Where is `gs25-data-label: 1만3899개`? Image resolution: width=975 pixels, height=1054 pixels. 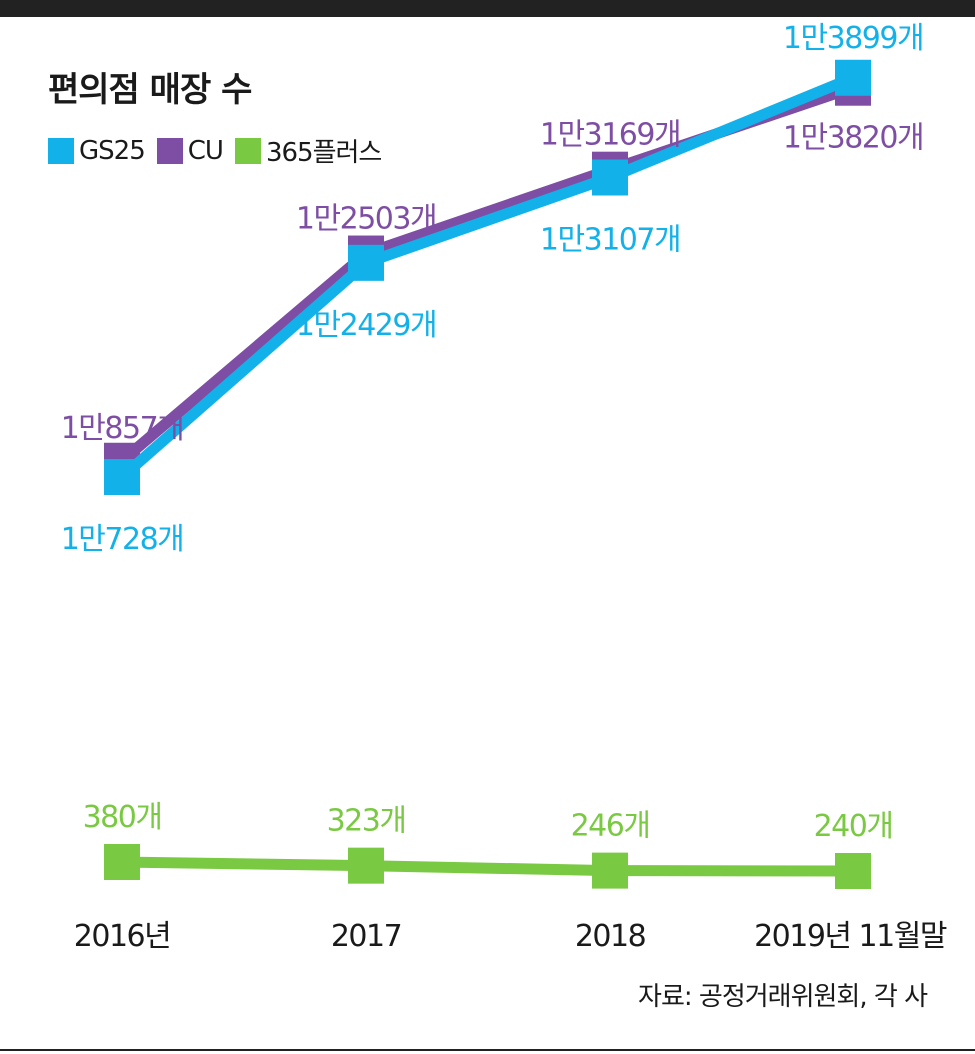 gs25-data-label: 1만3899개 is located at coordinates (853, 38).